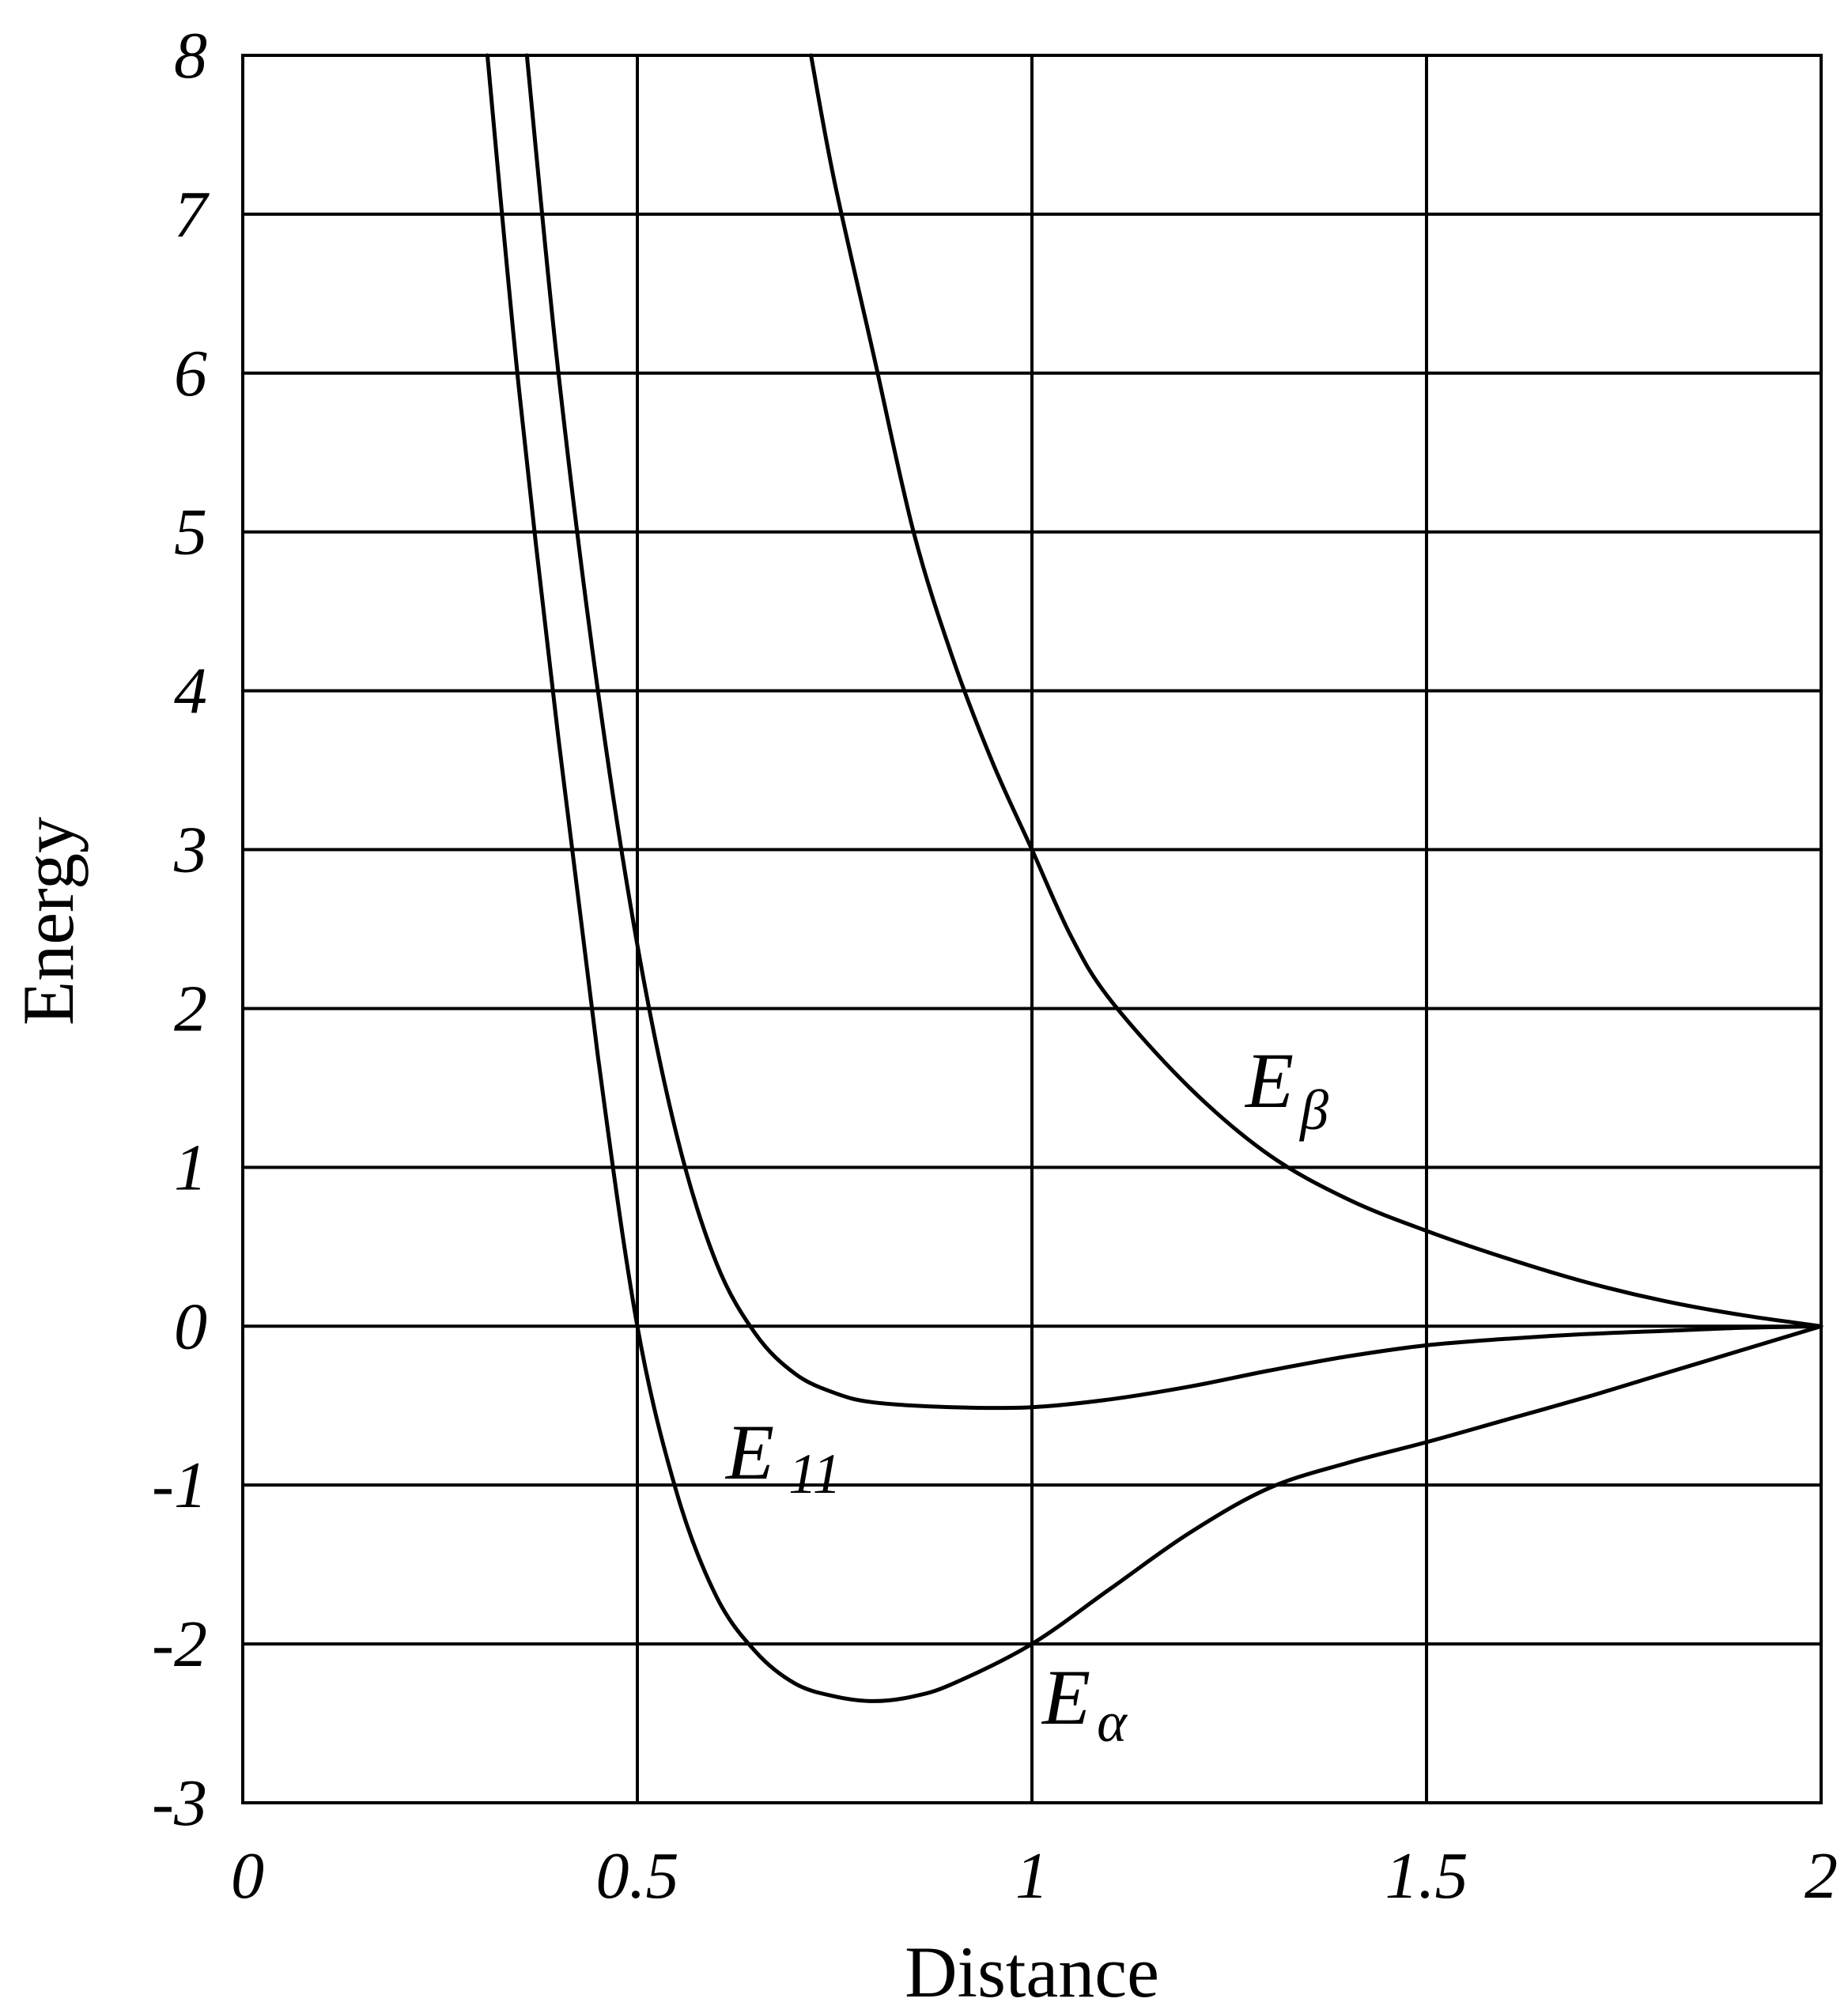 This screenshot has height=2006, width=1848. I want to click on x-axis-label: Distance, so click(1032, 1969).